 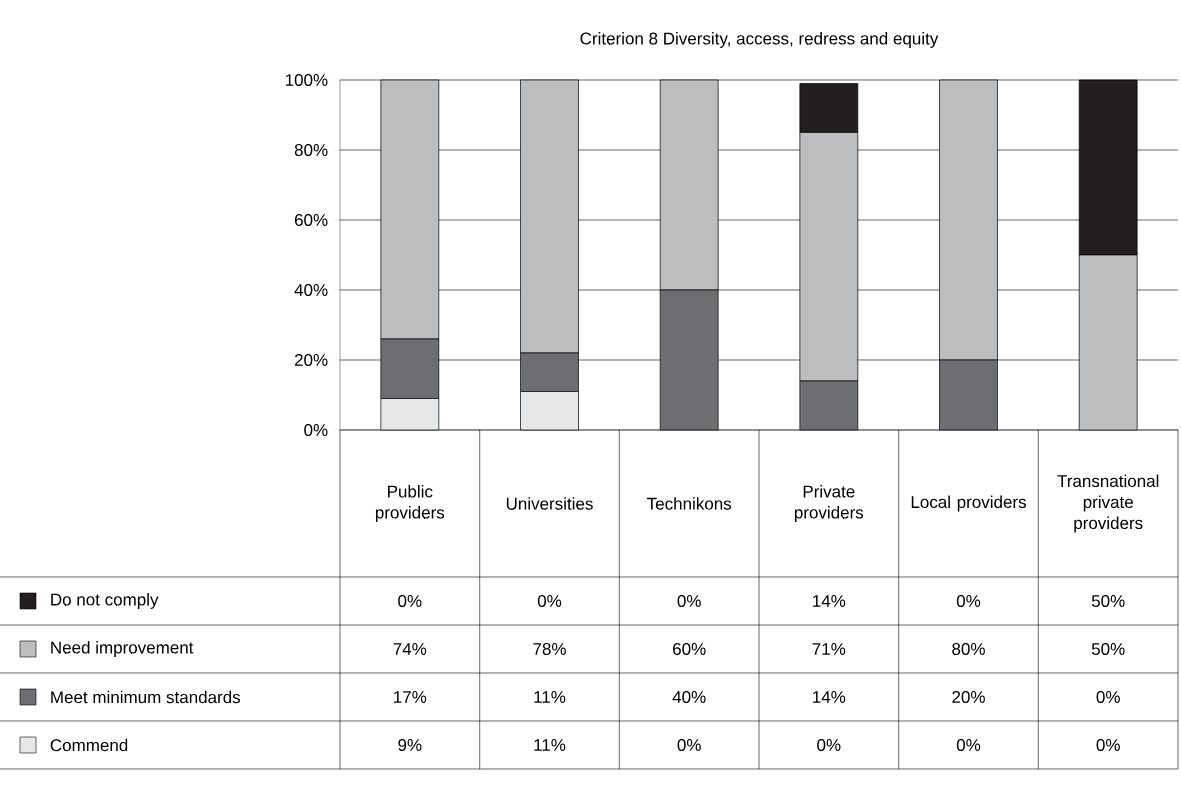 I want to click on data-label: 9%, so click(x=410, y=745).